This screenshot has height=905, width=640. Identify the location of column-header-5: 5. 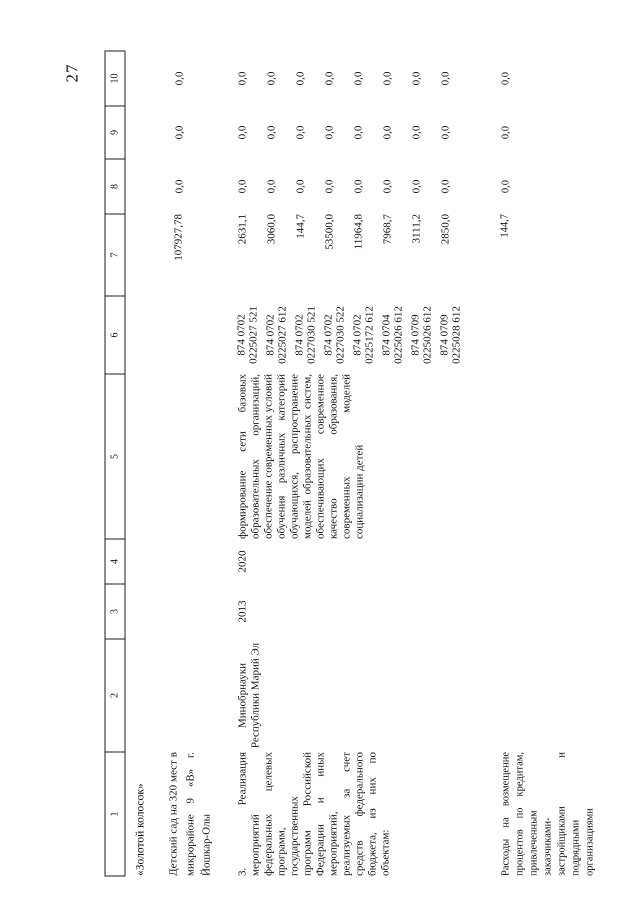
(115, 456).